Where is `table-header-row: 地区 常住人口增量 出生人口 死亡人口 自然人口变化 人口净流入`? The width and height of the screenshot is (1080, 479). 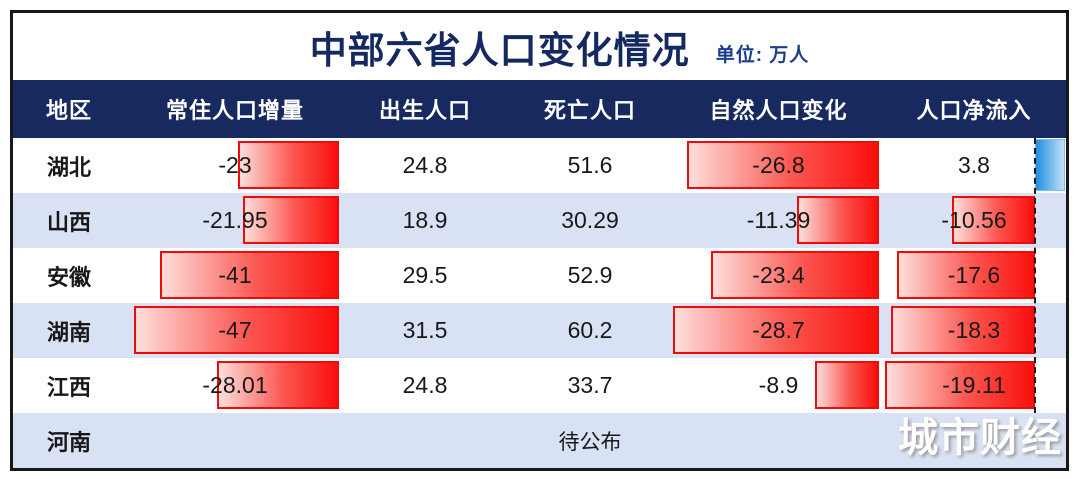
table-header-row: 地区 常住人口增量 出生人口 死亡人口 自然人口变化 人口净流入 is located at coordinates (539, 109).